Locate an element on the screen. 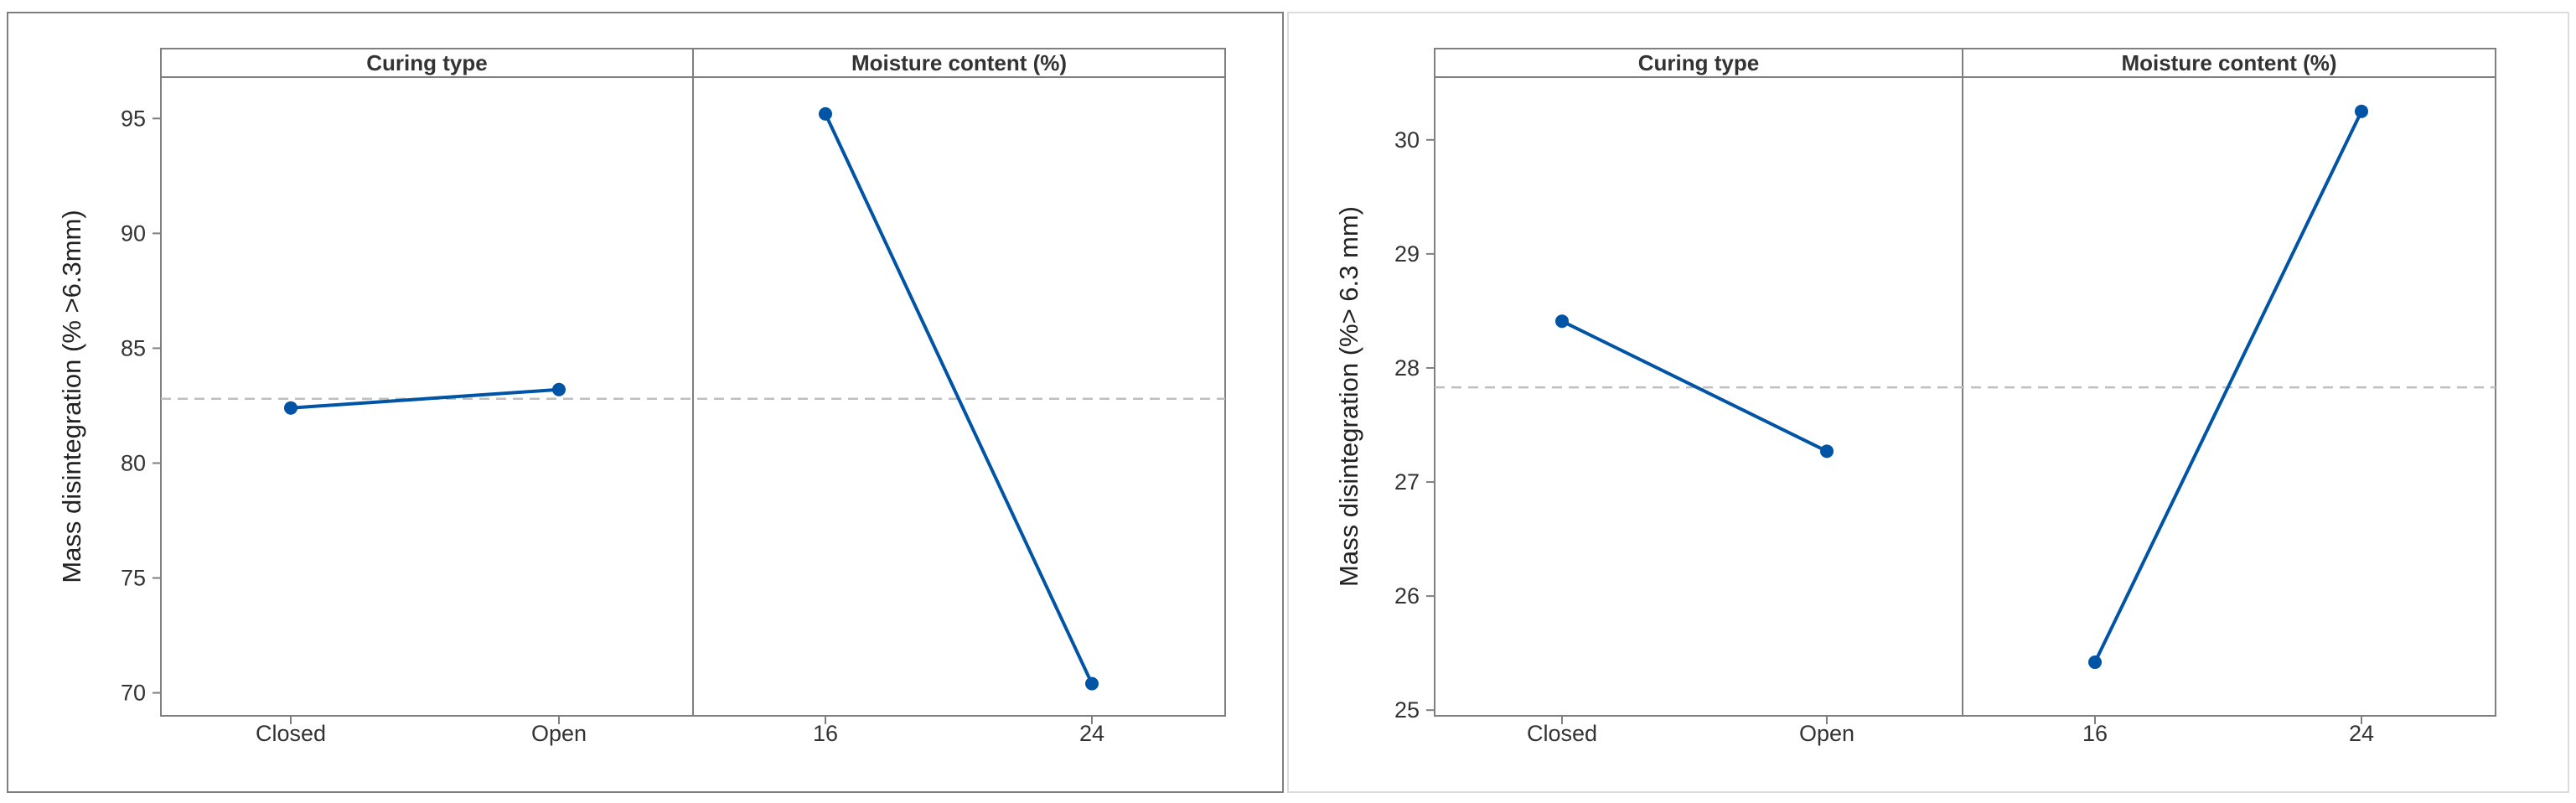 The width and height of the screenshot is (2576, 803). chart1-facet-title-2: Moisture content (%) is located at coordinates (959, 63).